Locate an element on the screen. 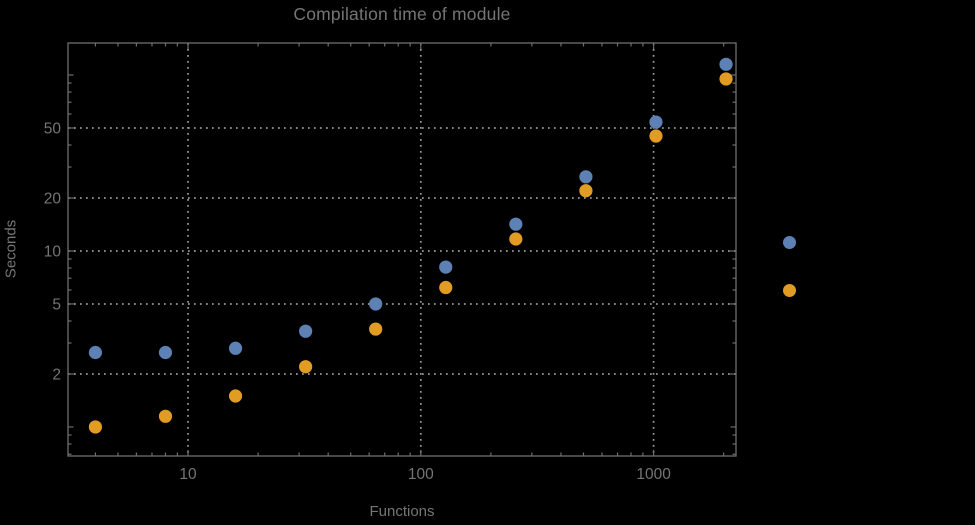  y-tick-label: 20 is located at coordinates (53, 199).